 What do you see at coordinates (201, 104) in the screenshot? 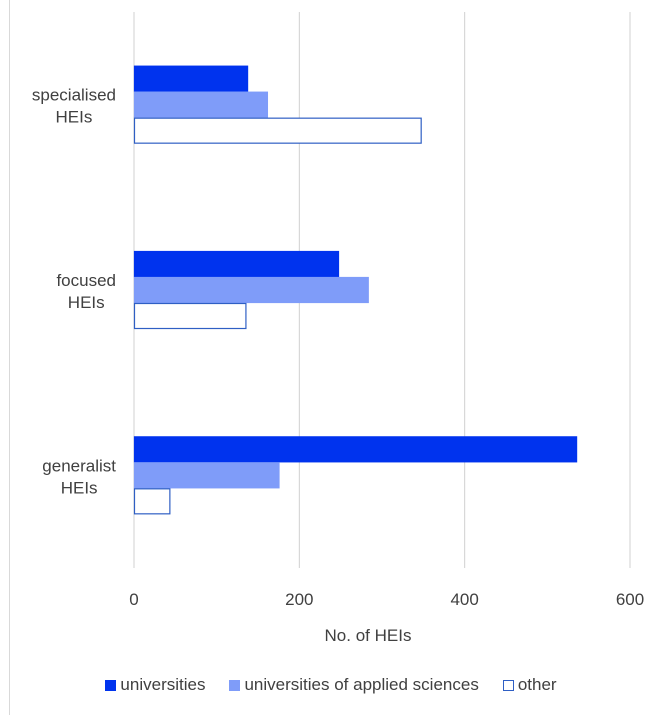
I see `bar-universities-of-applied-sciences-specialised` at bounding box center [201, 104].